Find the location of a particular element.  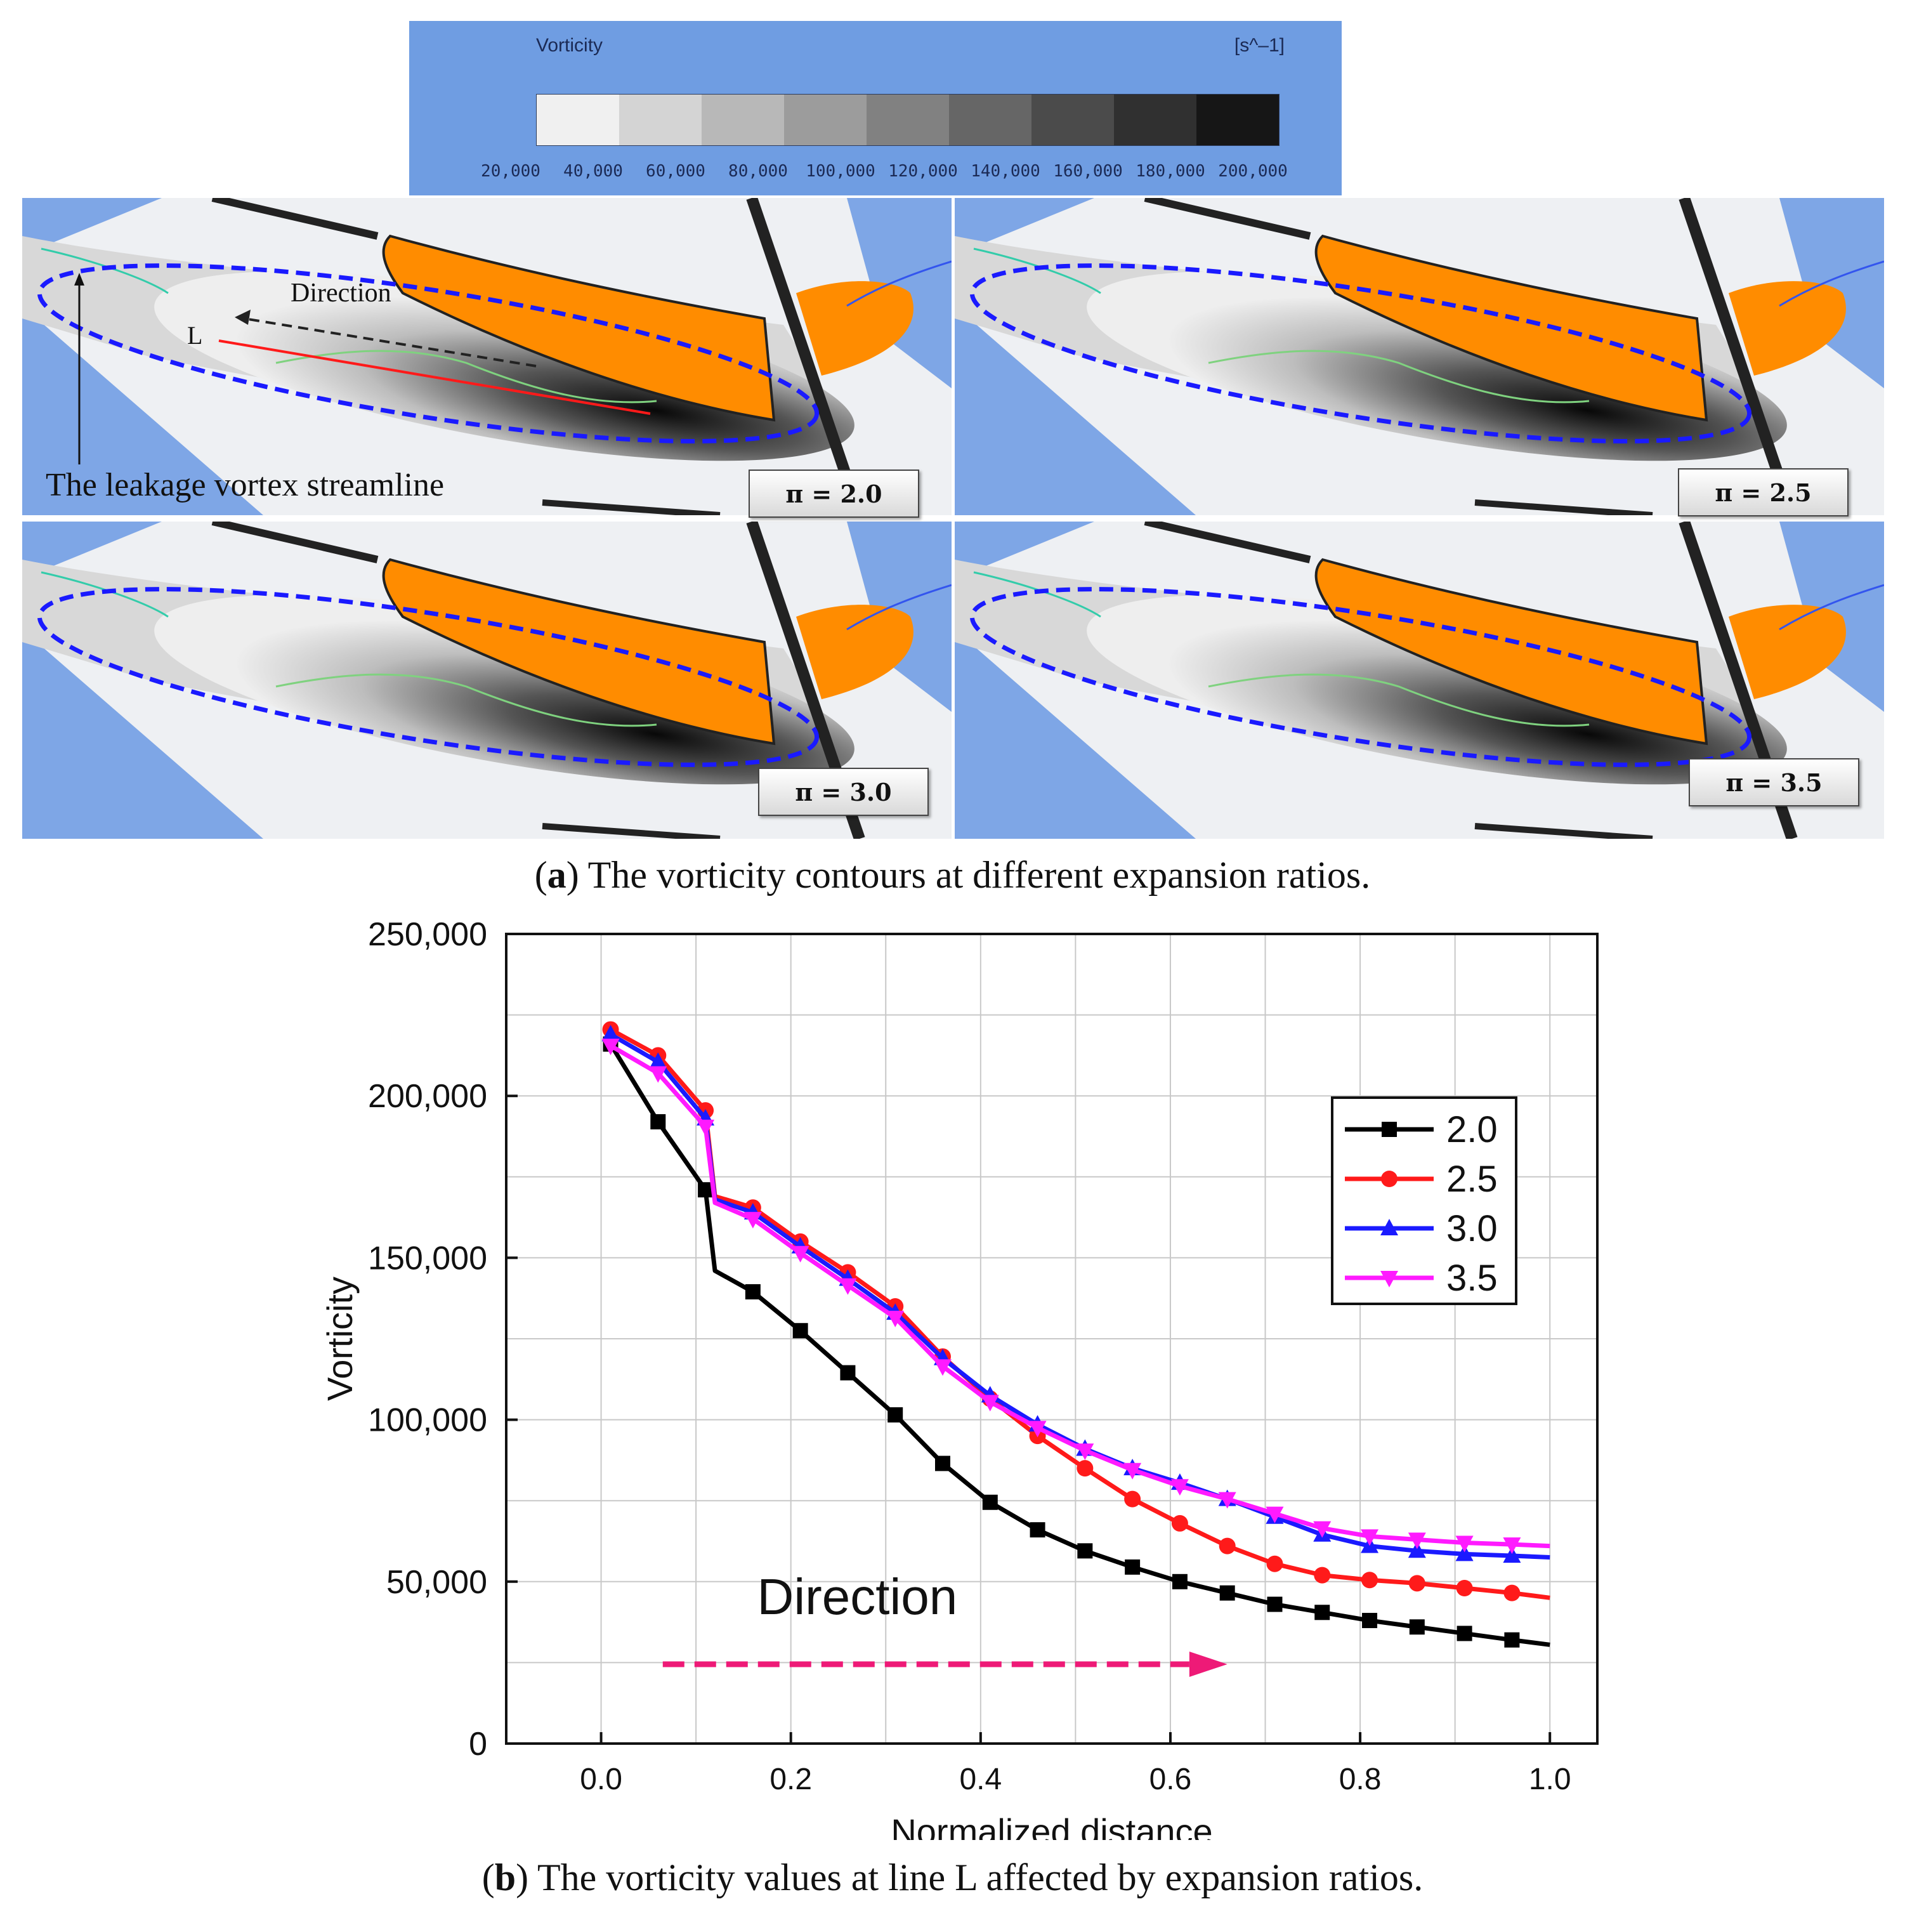

colorbar-tick-label: 20,000 is located at coordinates (510, 171).